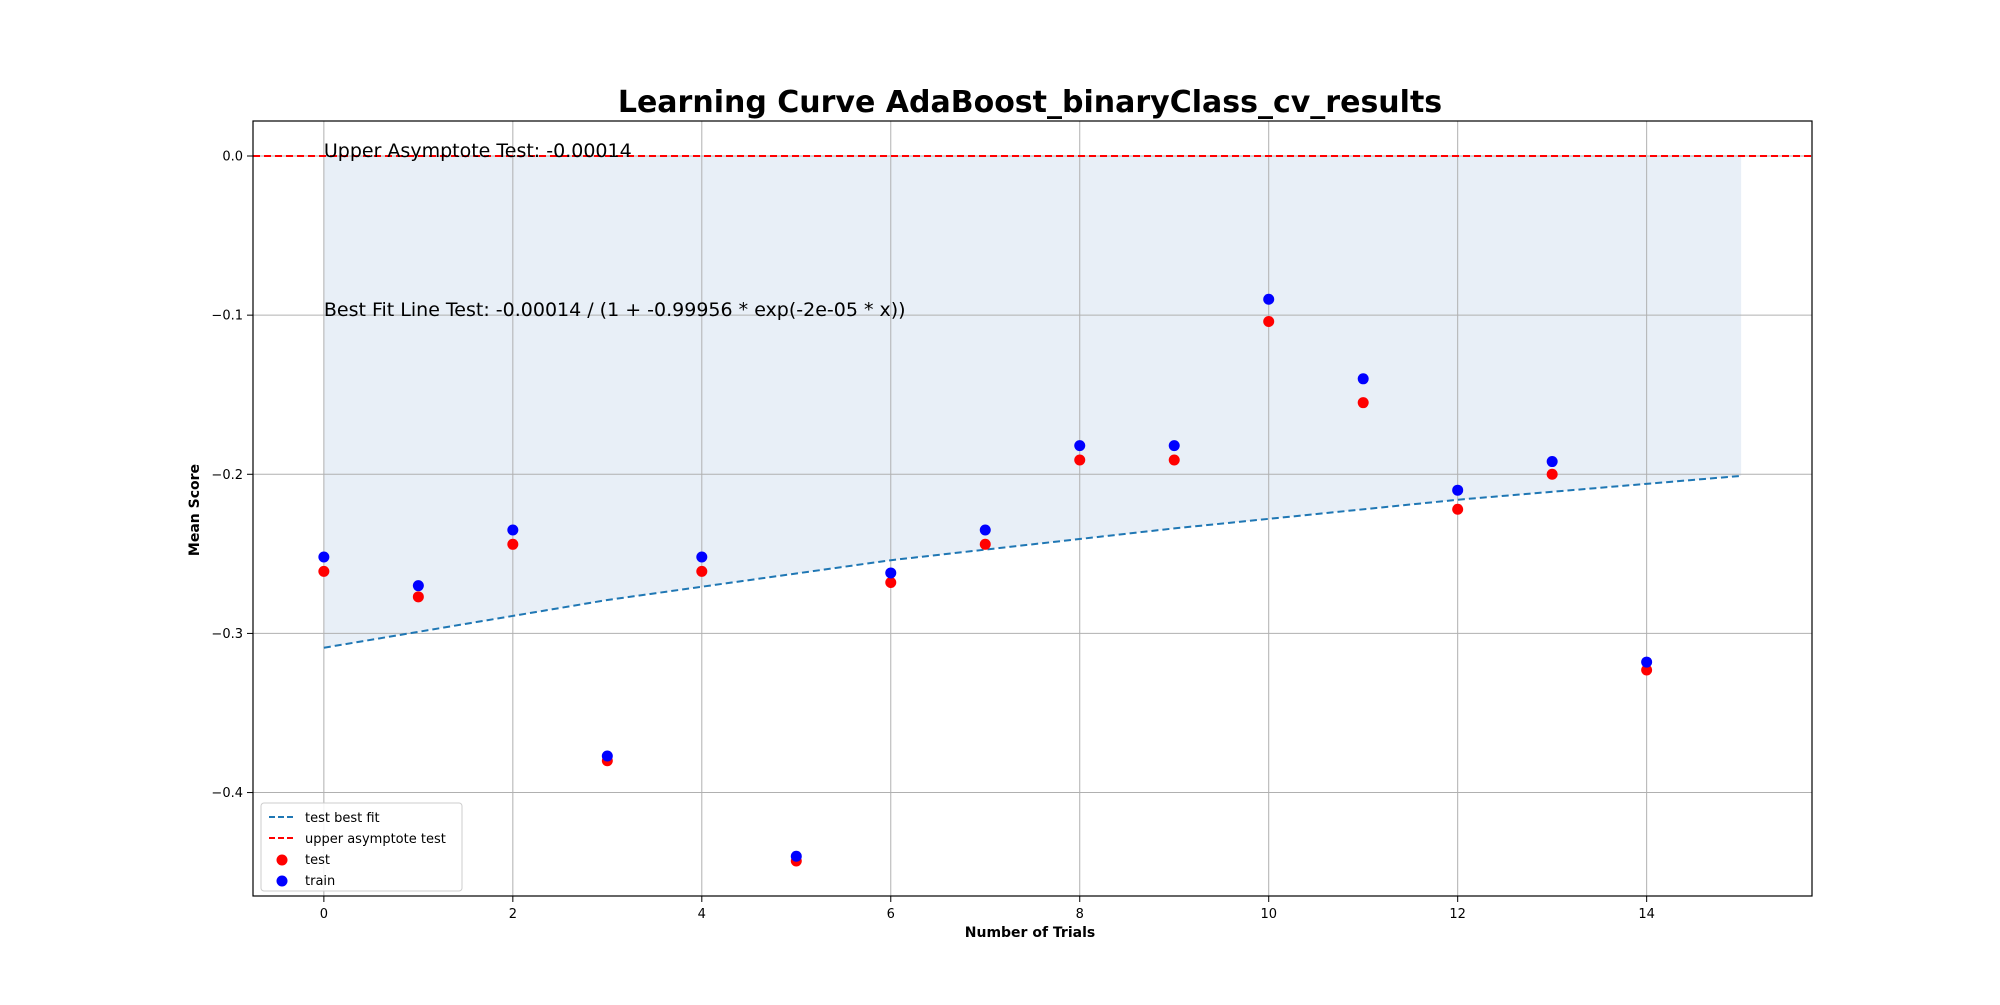 The height and width of the screenshot is (1005, 2000). Describe the element at coordinates (891, 914) in the screenshot. I see `x-tick-label: 6` at that location.